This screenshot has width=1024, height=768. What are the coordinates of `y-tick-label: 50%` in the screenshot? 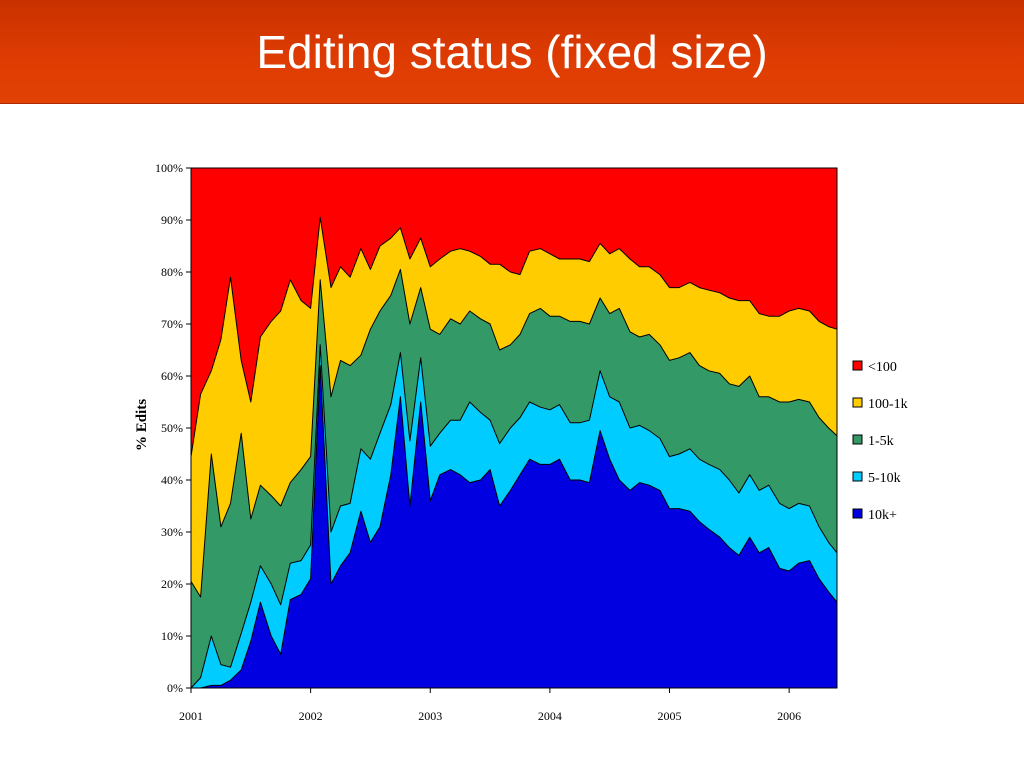 It's located at (172, 428).